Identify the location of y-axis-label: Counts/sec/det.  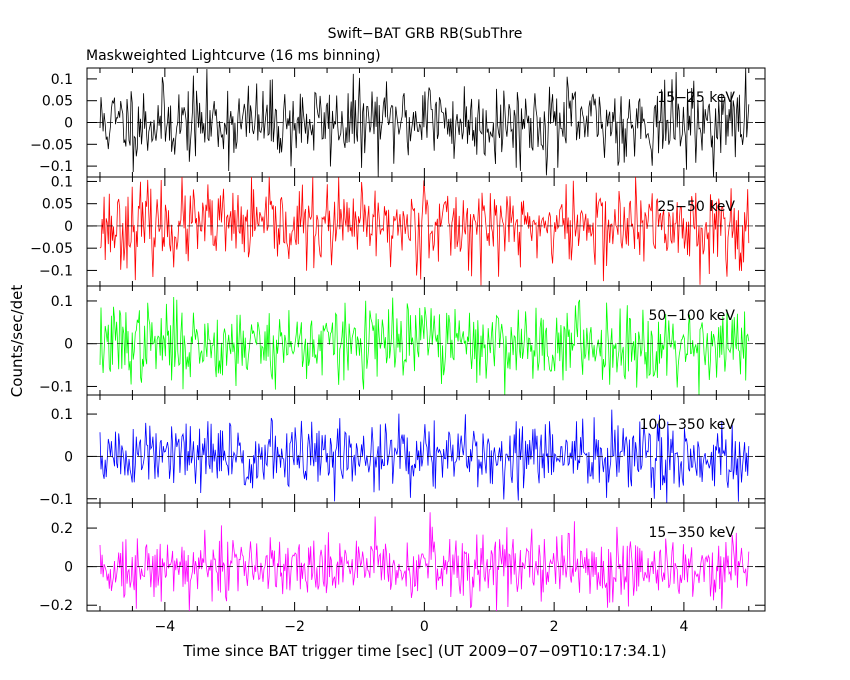
(17, 341).